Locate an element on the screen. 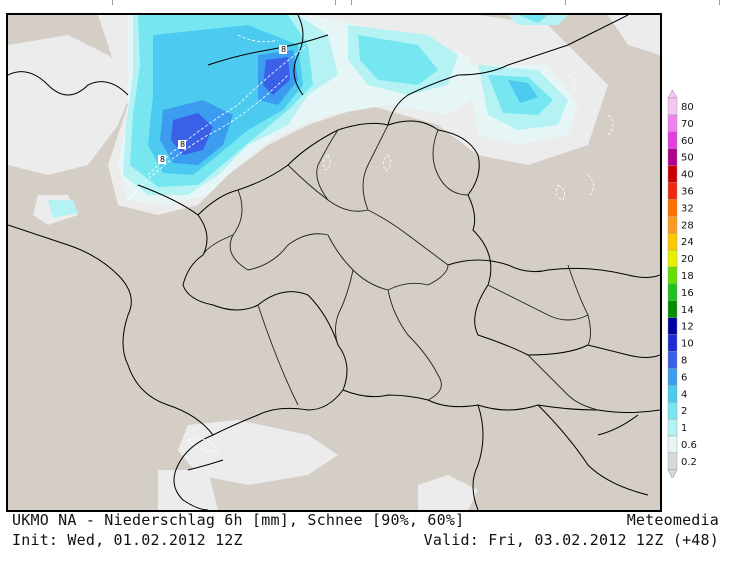 This screenshot has height=562, width=731. legend-label: 16 is located at coordinates (687, 293).